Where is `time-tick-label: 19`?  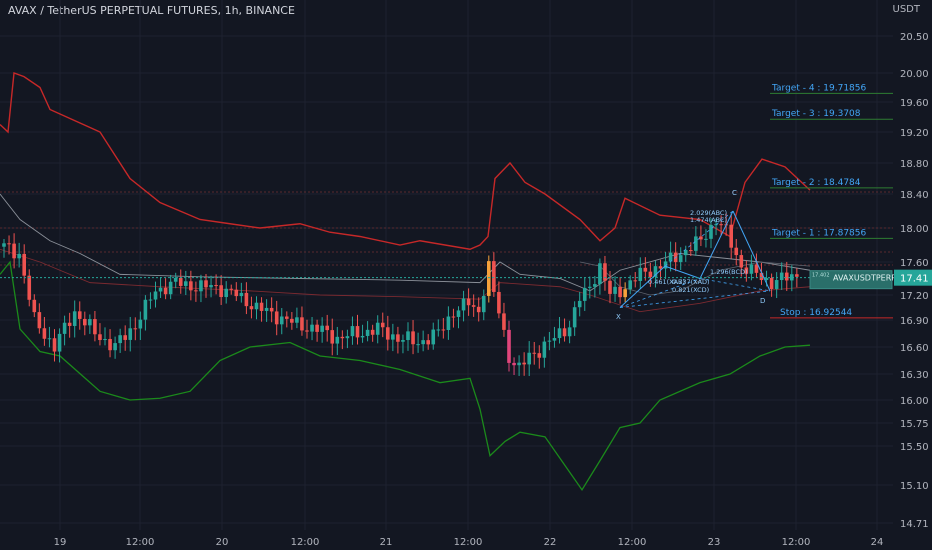 time-tick-label: 19 is located at coordinates (60, 542).